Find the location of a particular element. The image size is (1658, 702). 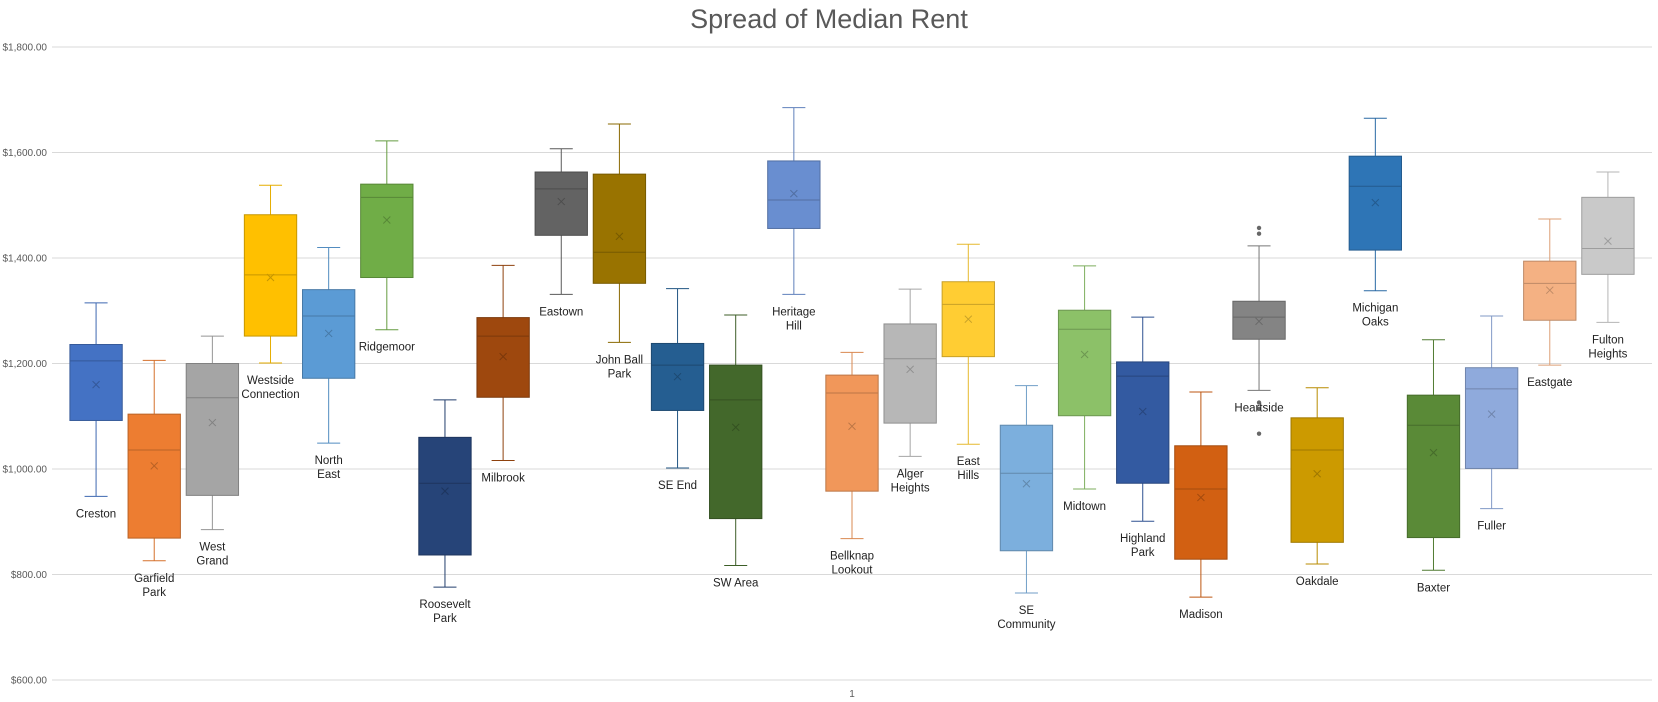

box-heritage-hill is located at coordinates (794, 194).